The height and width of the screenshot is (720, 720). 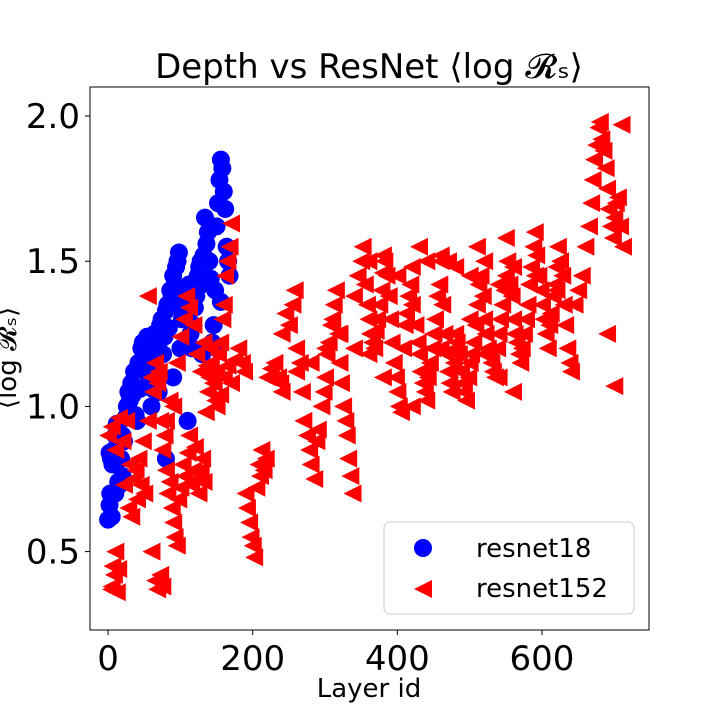 What do you see at coordinates (423, 548) in the screenshot?
I see `legend-marker-resnet18` at bounding box center [423, 548].